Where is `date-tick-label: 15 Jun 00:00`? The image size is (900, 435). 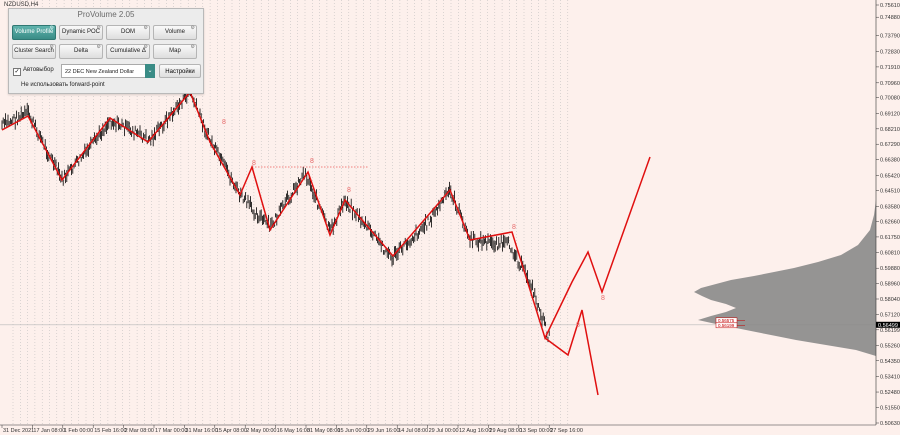
date-tick-label: 15 Jun 00:00 is located at coordinates (353, 431).